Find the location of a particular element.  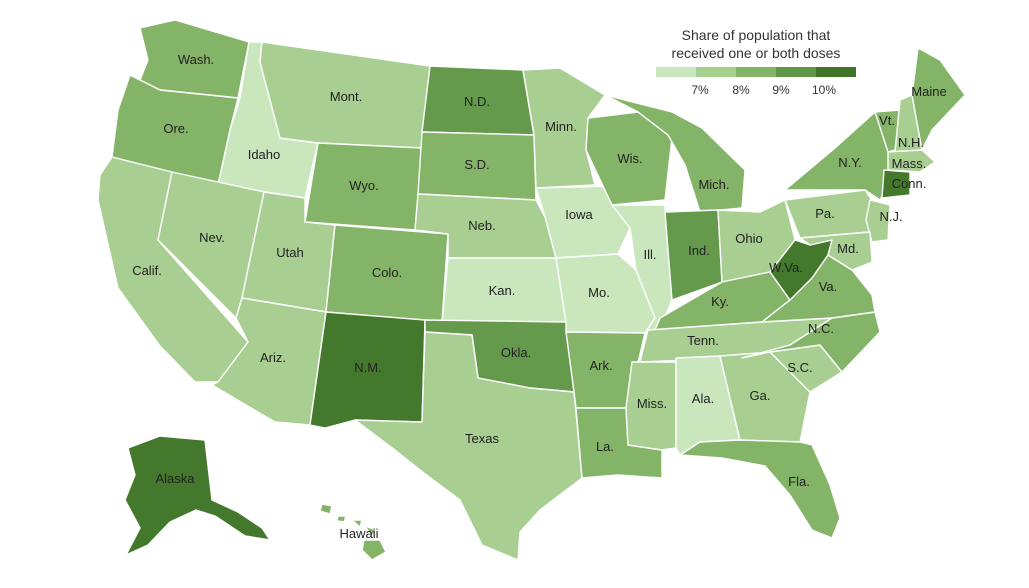

label-AL: Ala. is located at coordinates (703, 398).